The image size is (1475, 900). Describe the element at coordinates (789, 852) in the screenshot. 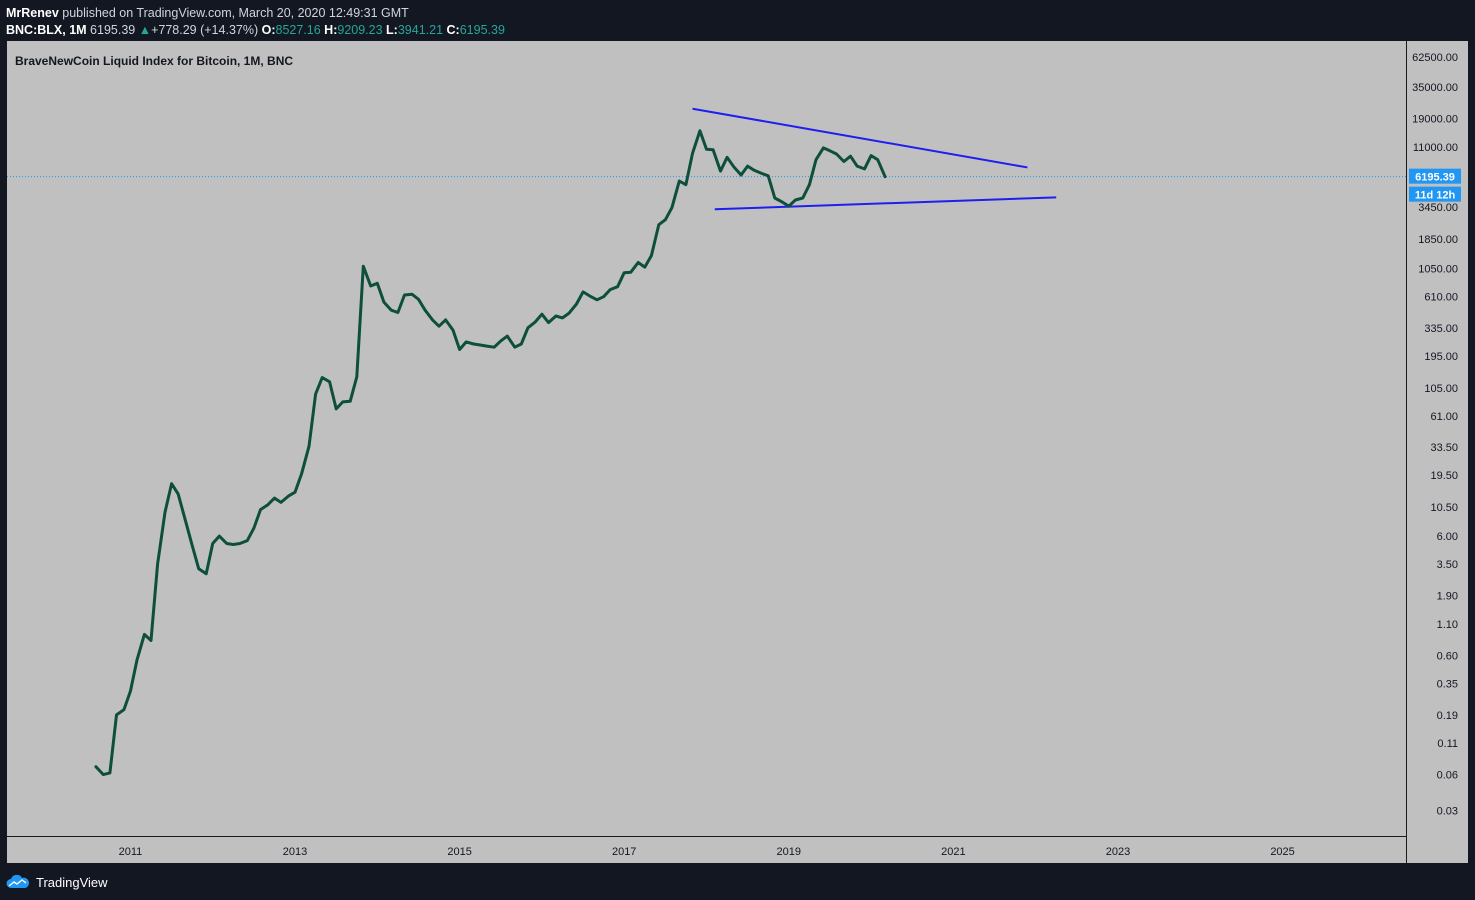

I see `x-tick-label: 2019` at that location.